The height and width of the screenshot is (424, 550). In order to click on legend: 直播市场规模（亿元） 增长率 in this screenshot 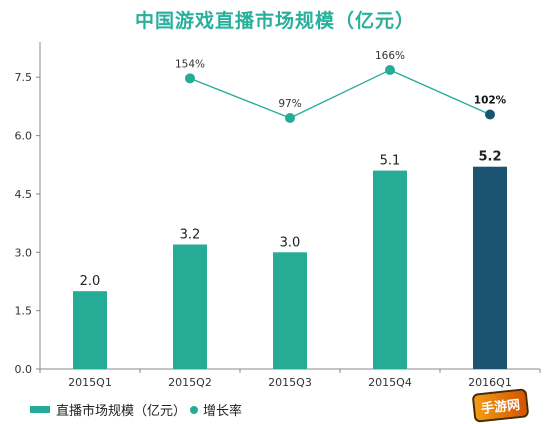, I will do `click(136, 409)`.